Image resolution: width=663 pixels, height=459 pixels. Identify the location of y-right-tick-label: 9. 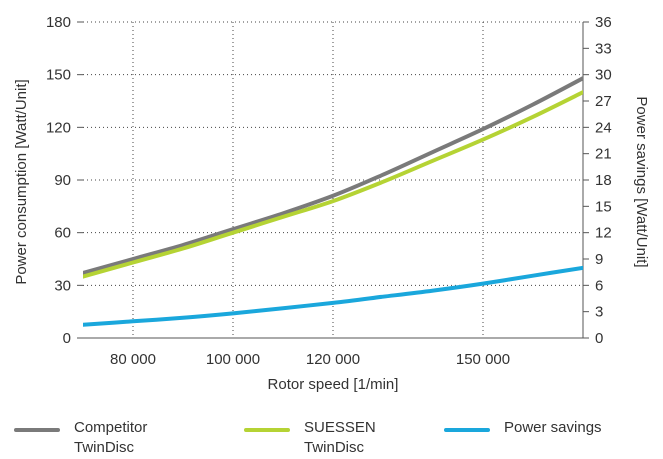
(599, 259).